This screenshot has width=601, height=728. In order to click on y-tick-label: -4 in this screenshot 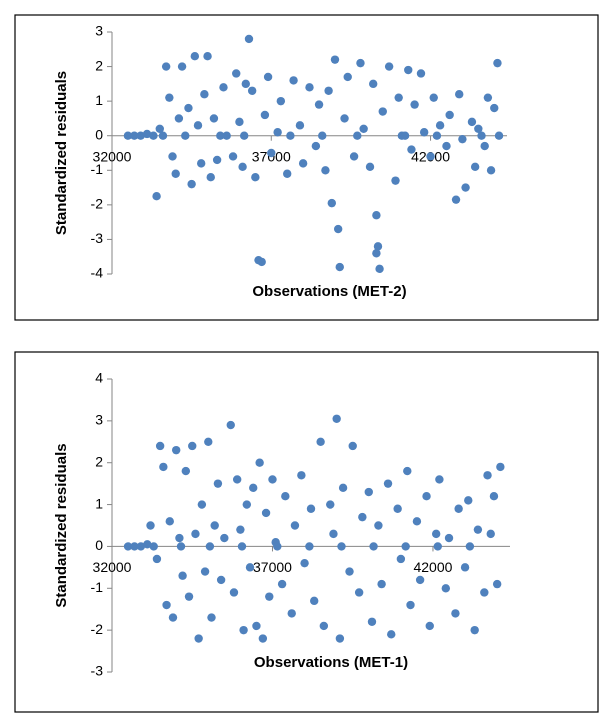, I will do `click(97, 273)`.